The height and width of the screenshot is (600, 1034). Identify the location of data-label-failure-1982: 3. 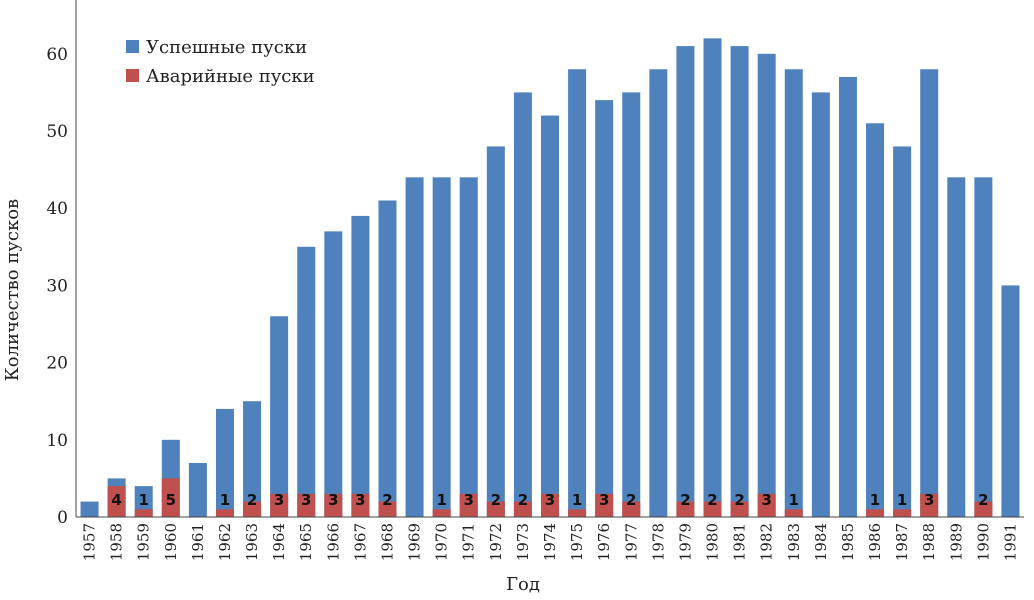
(766, 500).